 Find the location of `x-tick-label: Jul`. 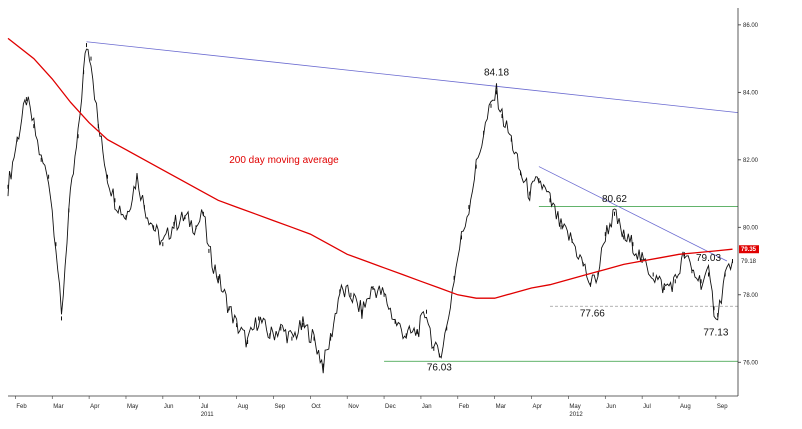

x-tick-label: Jul is located at coordinates (205, 407).